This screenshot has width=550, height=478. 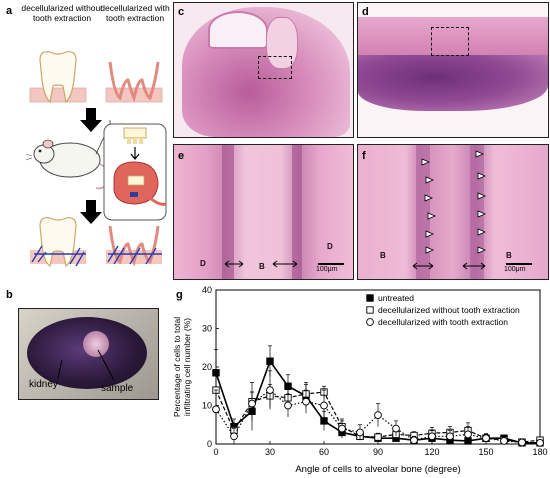 I want to click on scale-bar-f, so click(x=519, y=264).